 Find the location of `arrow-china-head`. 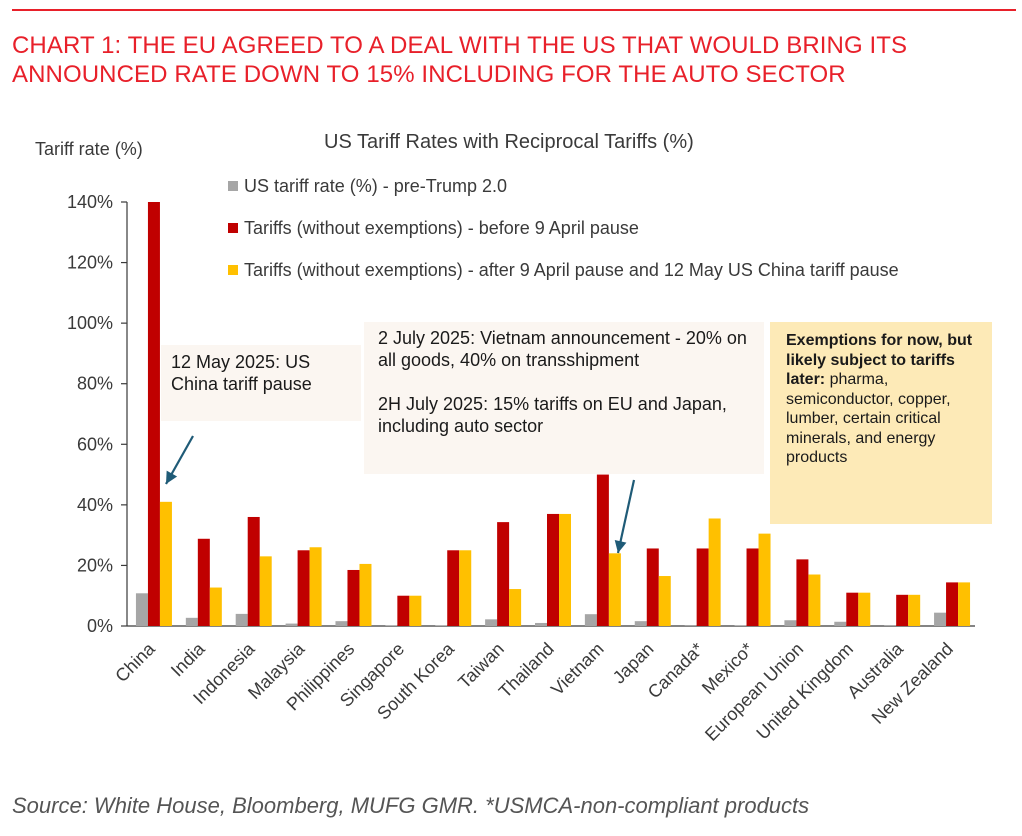

arrow-china-head is located at coordinates (172, 477).